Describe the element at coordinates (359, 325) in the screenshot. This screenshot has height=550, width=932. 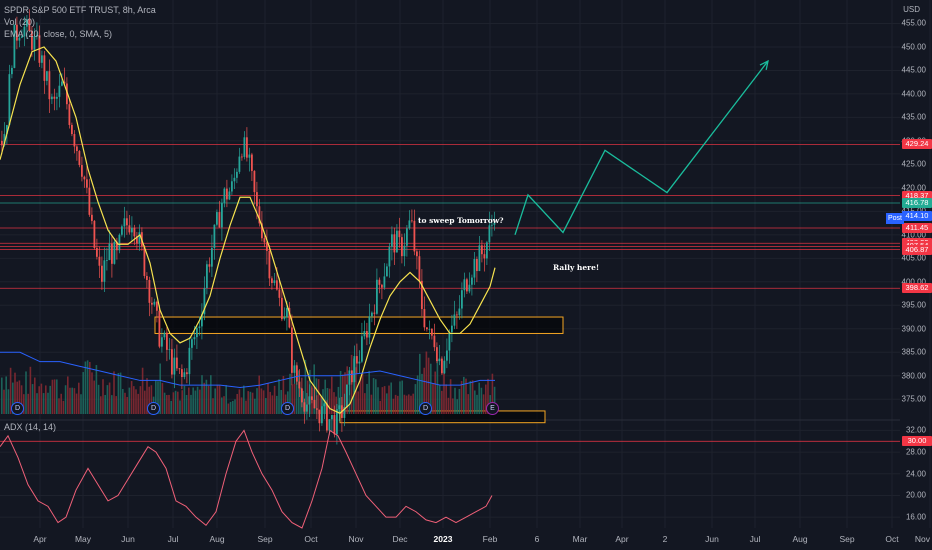
I see `zone-box` at that location.